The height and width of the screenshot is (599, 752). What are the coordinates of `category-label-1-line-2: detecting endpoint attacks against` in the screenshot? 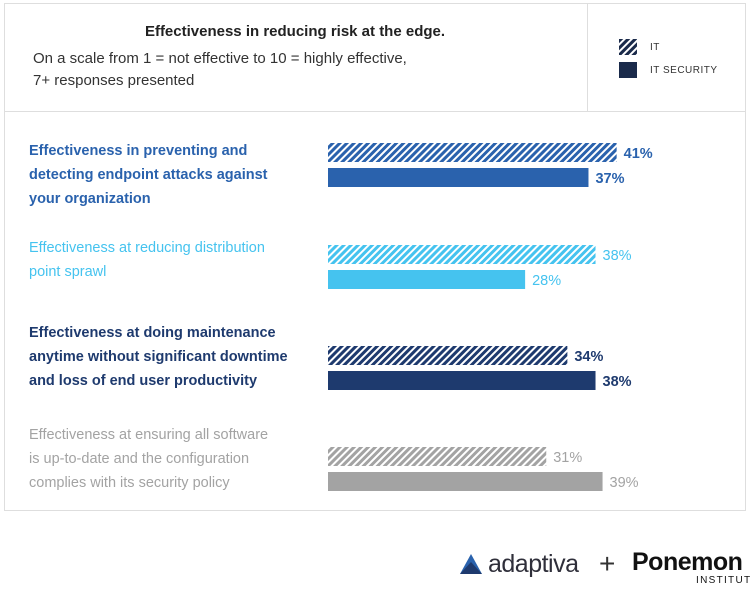 It's located at (148, 175).